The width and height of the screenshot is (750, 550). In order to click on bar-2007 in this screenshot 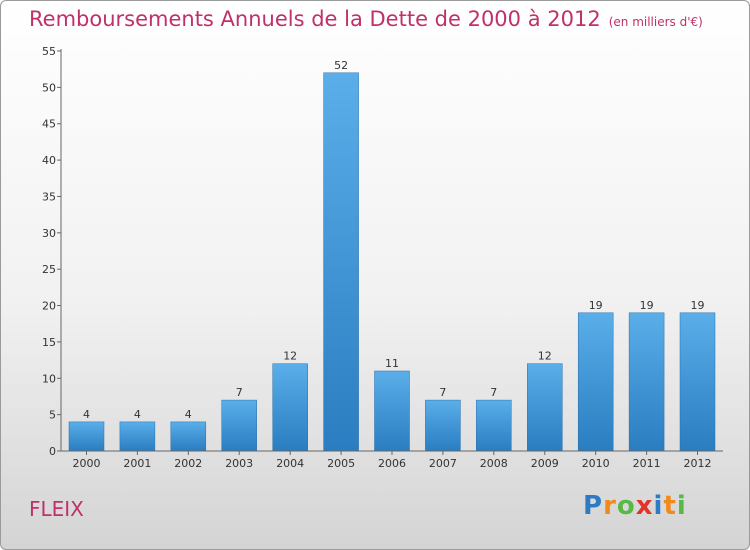, I will do `click(443, 425)`.